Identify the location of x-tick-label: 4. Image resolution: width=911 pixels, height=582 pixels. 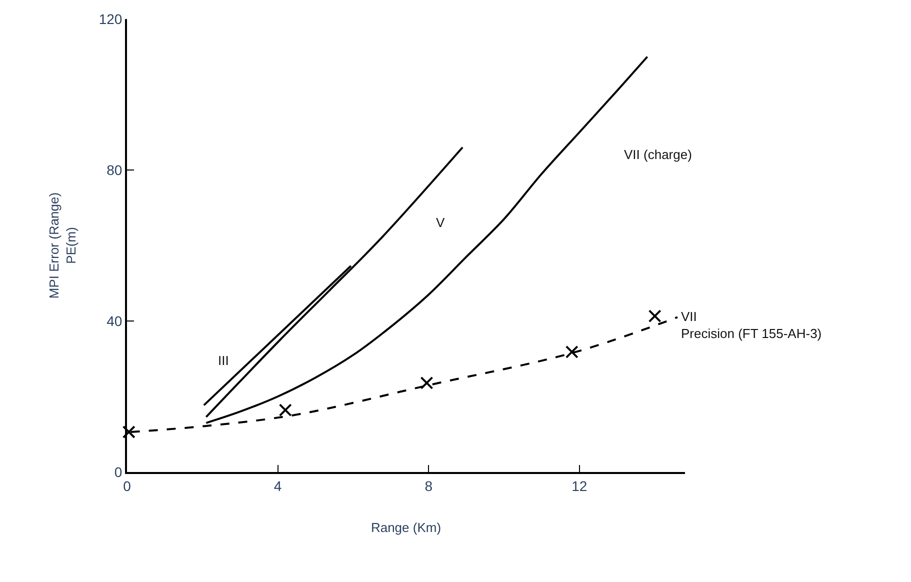
(278, 486).